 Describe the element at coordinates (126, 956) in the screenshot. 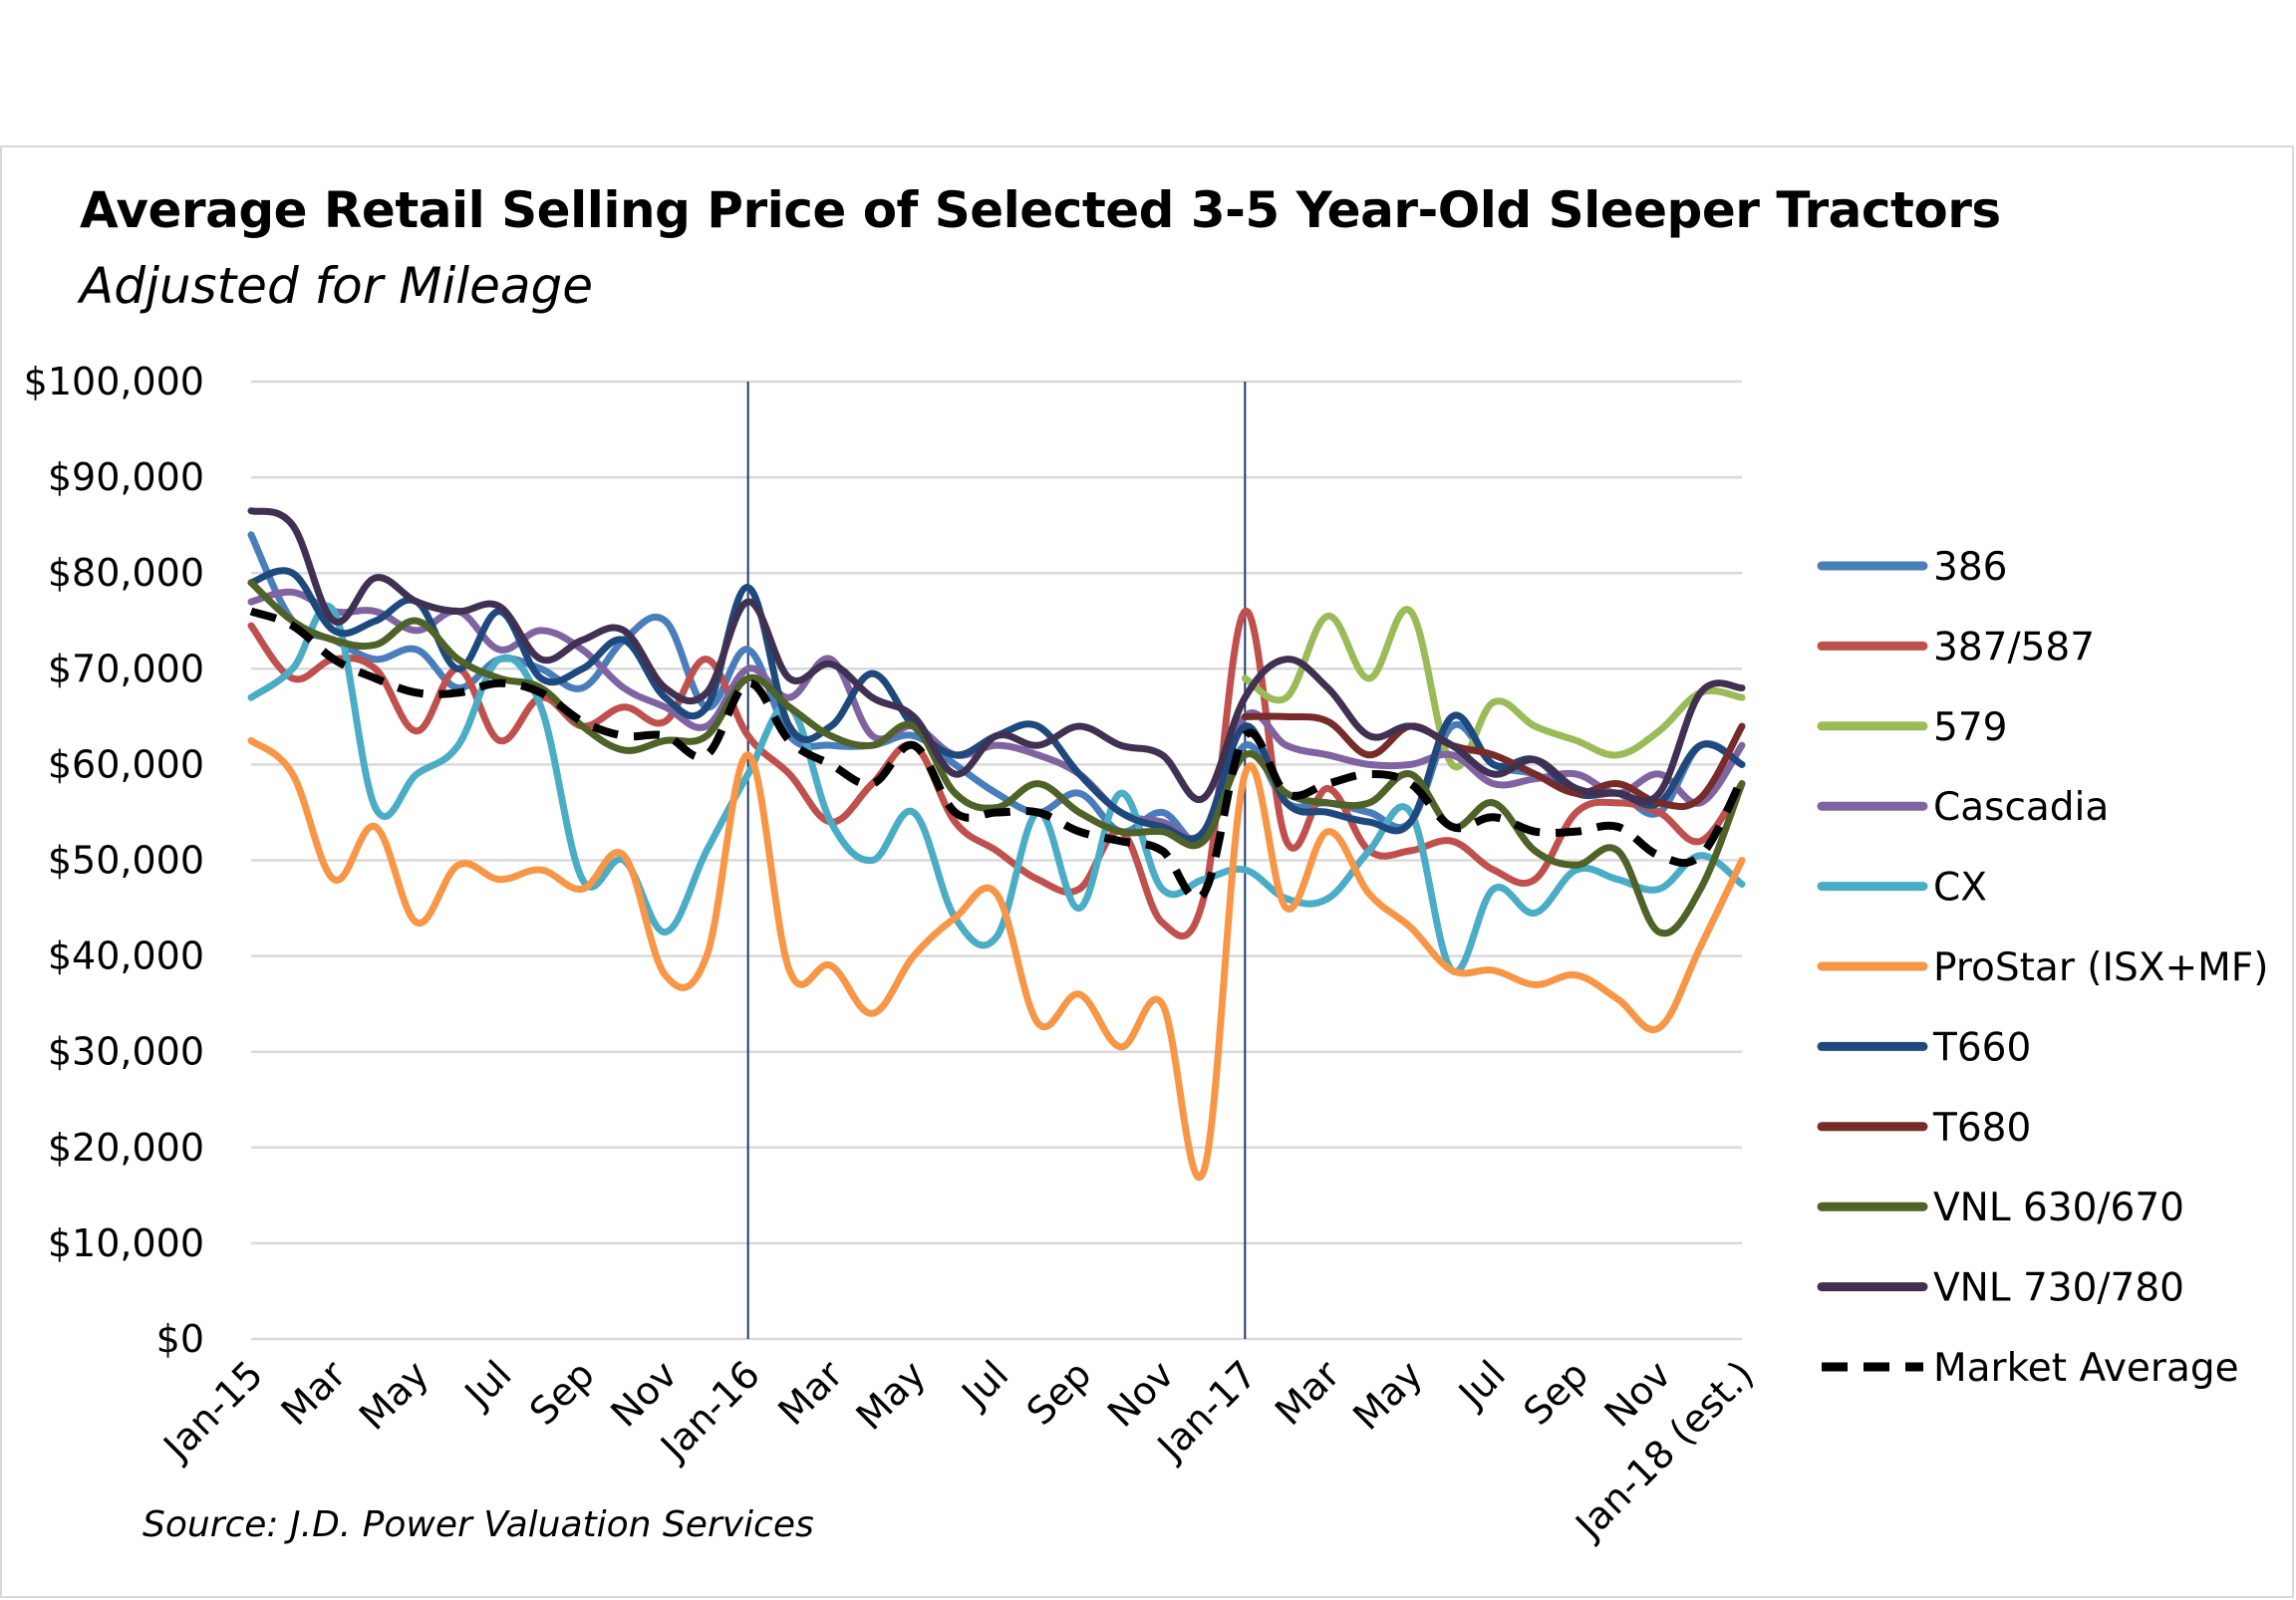

I see `y-tick-label: $40,000` at that location.